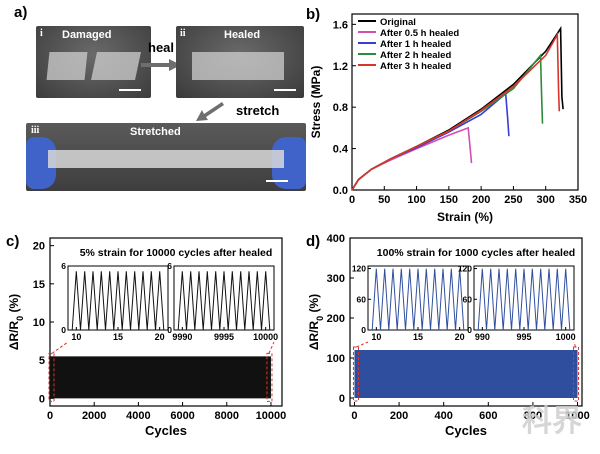  Describe the element at coordinates (449, 200) in the screenshot. I see `x-tick-label: 150` at that location.